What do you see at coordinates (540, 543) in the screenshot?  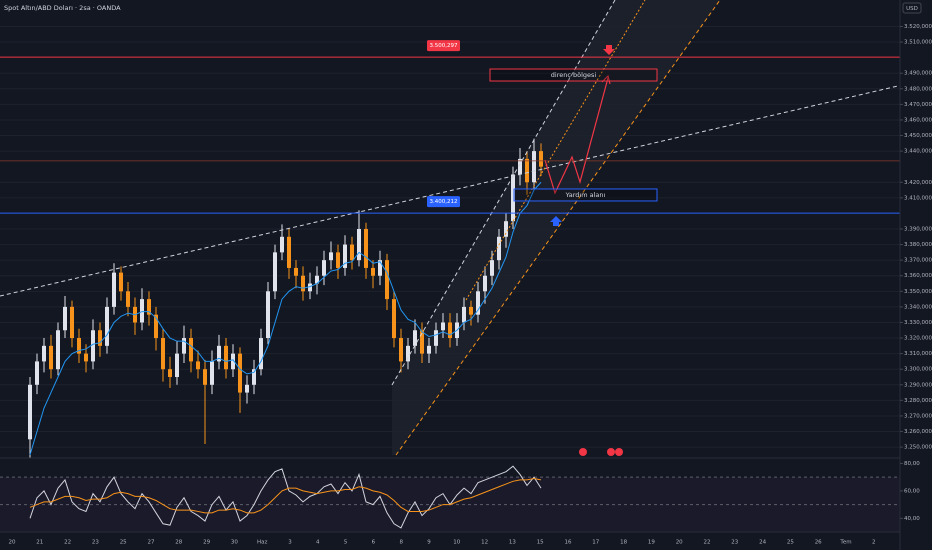 I see `x-tick-label: 15` at bounding box center [540, 543].